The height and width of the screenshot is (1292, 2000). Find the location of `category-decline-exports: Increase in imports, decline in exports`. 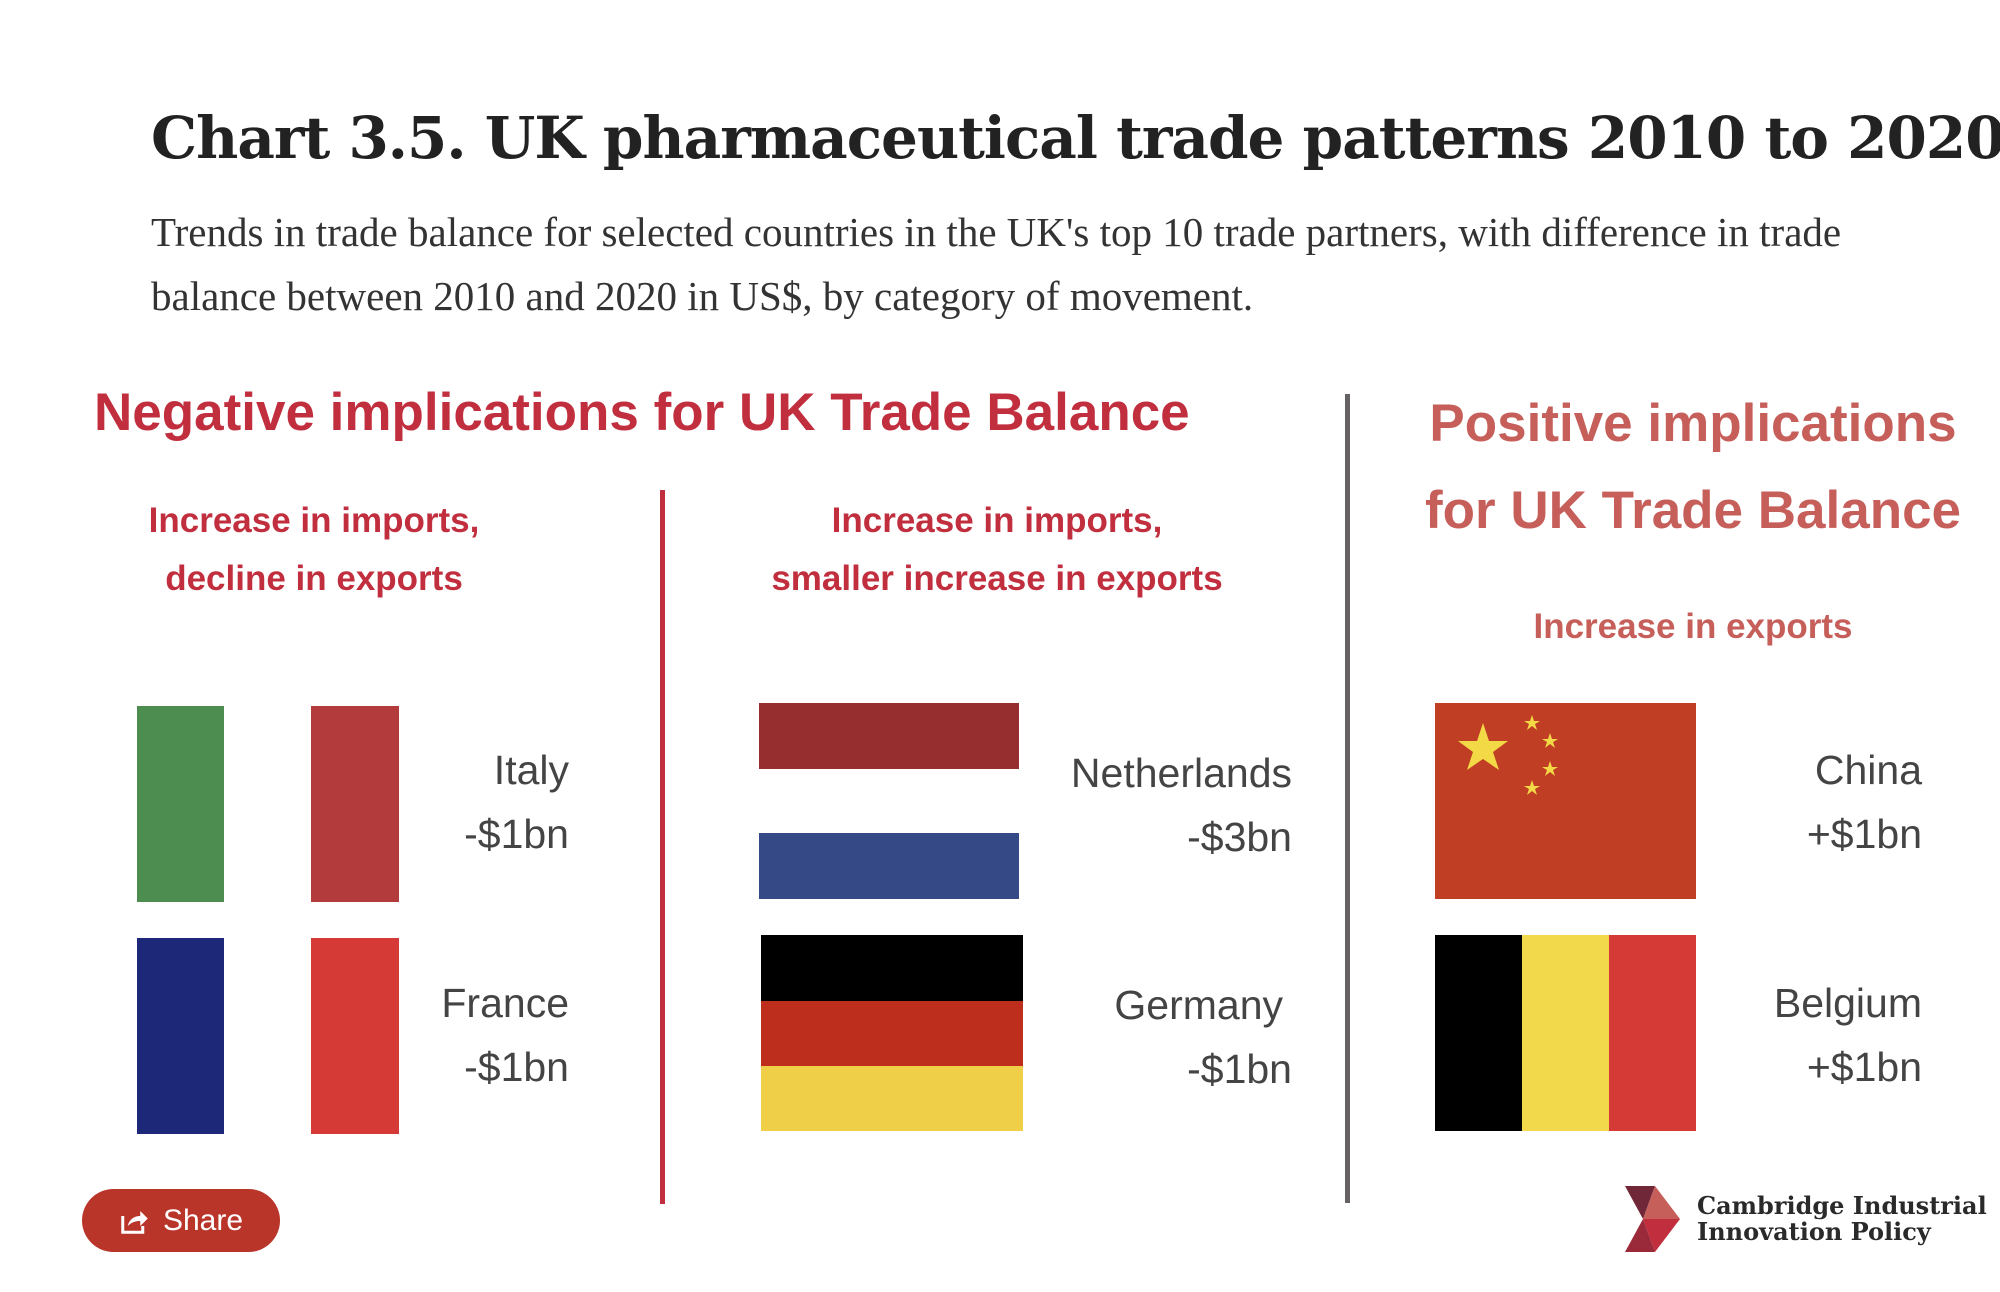

category-decline-exports: Increase in imports, decline in exports is located at coordinates (314, 550).